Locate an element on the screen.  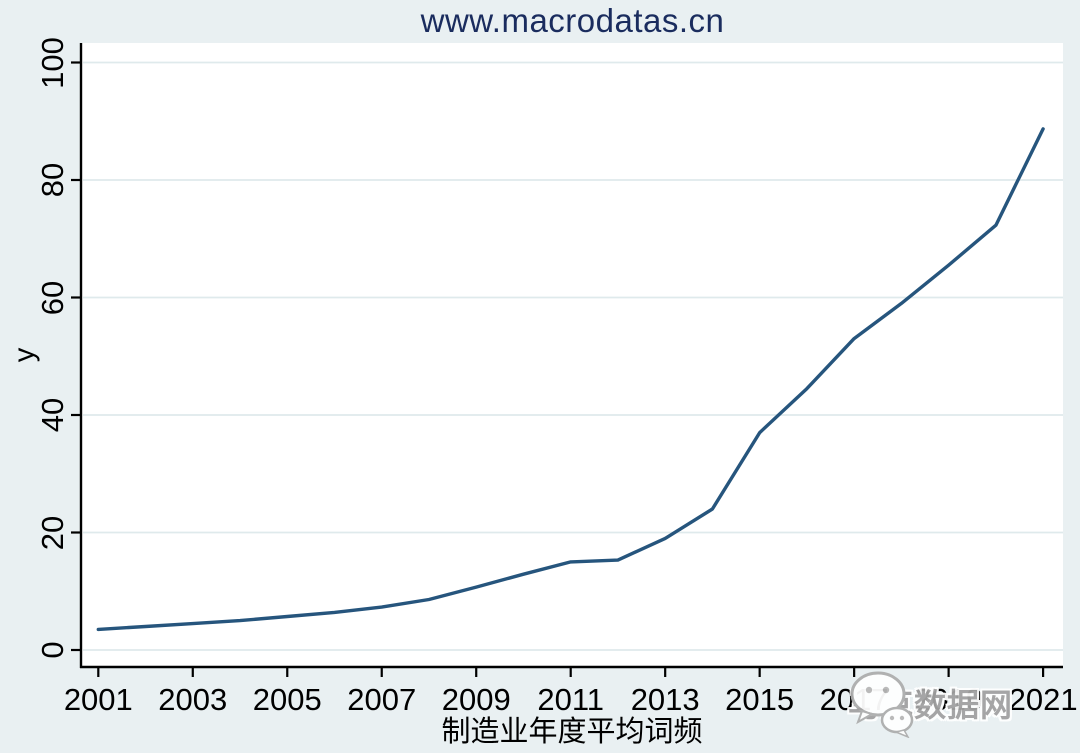
x-tick-label-2007: 2007 is located at coordinates (382, 699).